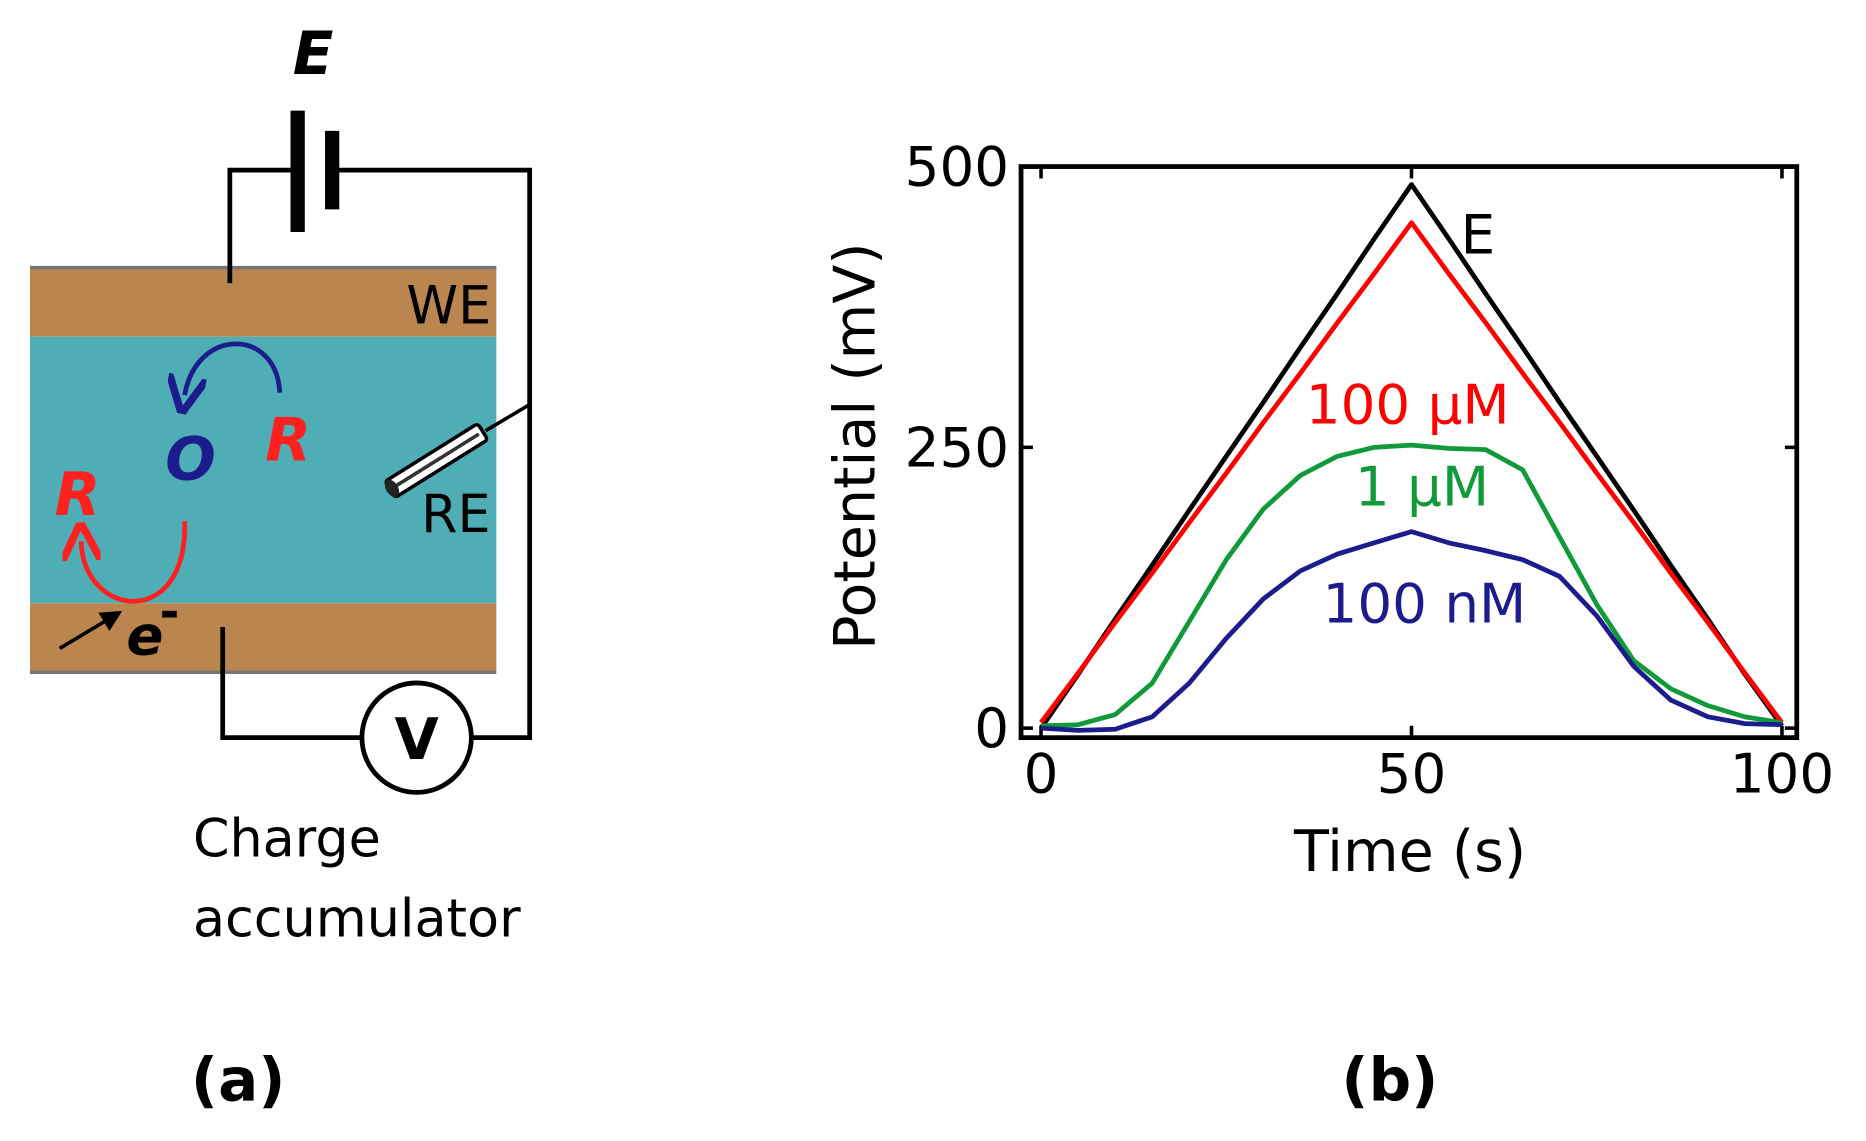 The image size is (1866, 1141). I want to click on panel-label: (a), so click(238, 1081).